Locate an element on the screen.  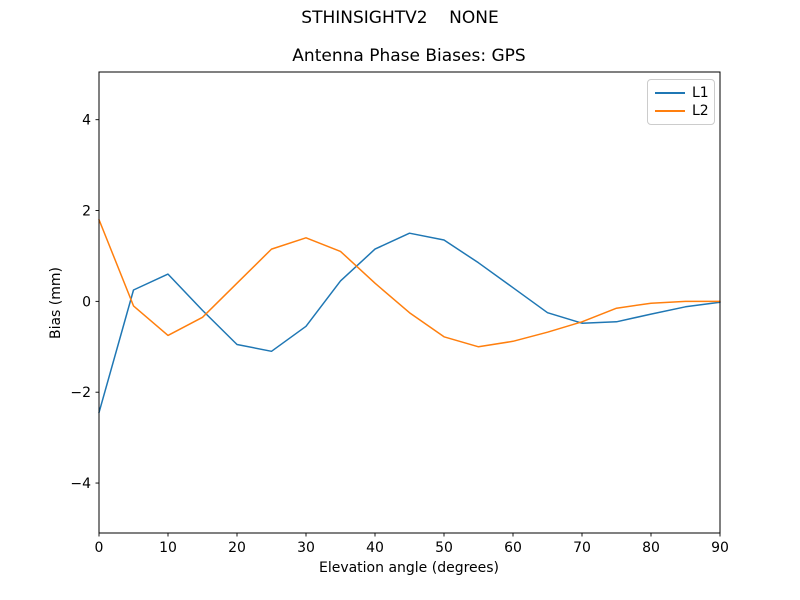
x-tick-label: 60 is located at coordinates (513, 548).